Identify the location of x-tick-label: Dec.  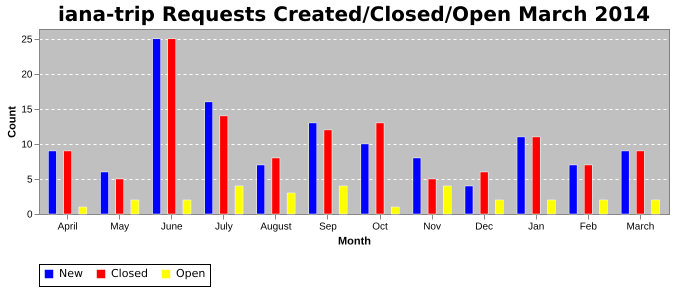
(484, 227).